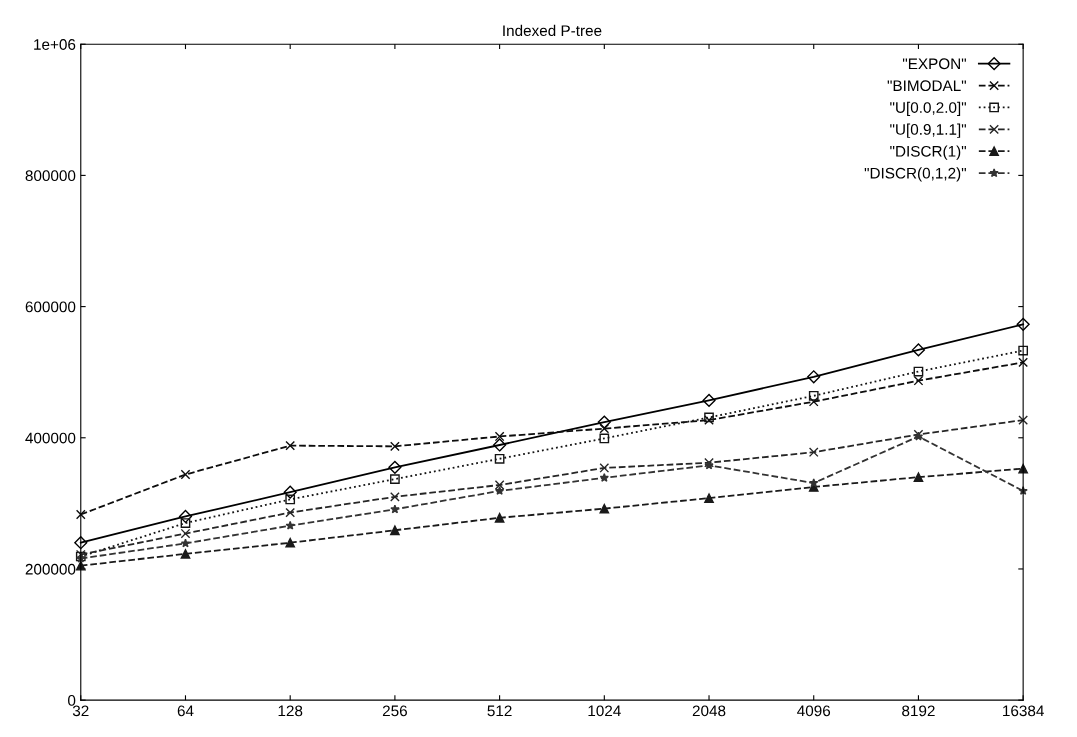 This screenshot has height=737, width=1077. Describe the element at coordinates (918, 711) in the screenshot. I see `x-tick-label: 8192` at that location.